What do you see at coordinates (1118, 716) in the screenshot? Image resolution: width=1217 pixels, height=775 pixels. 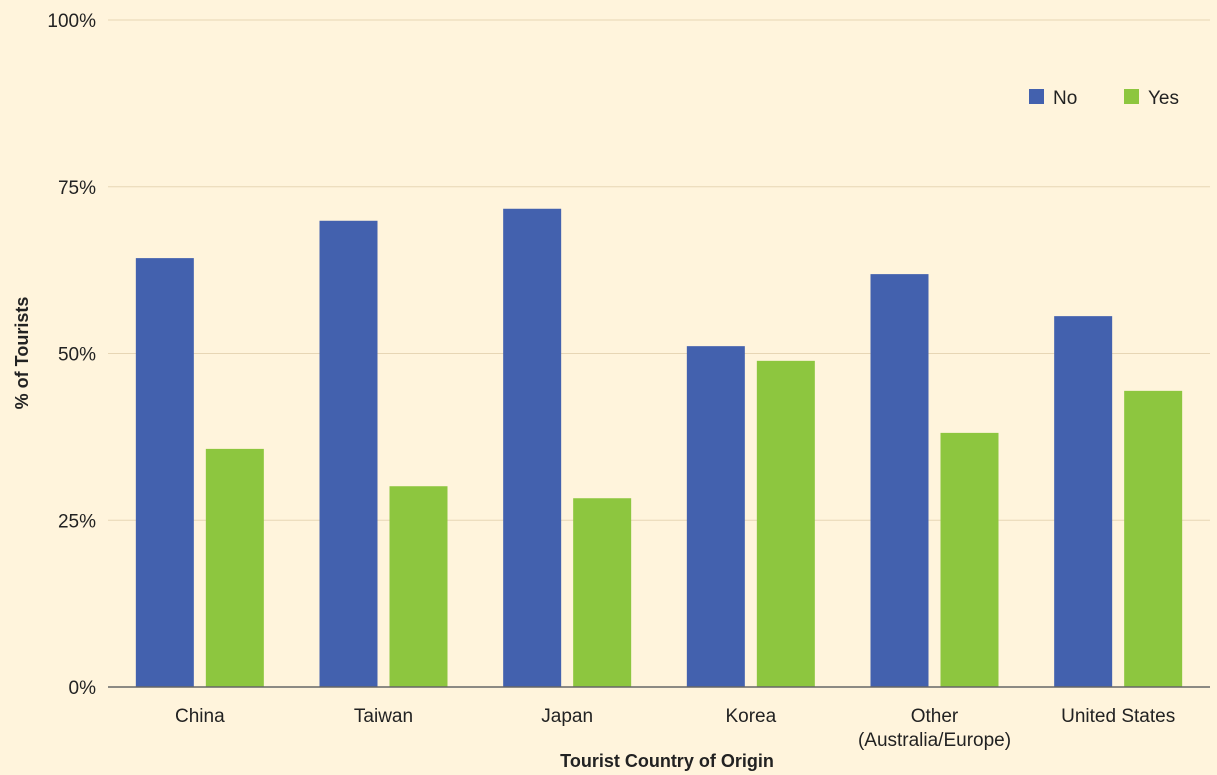 I see `x-category-label: United States` at bounding box center [1118, 716].